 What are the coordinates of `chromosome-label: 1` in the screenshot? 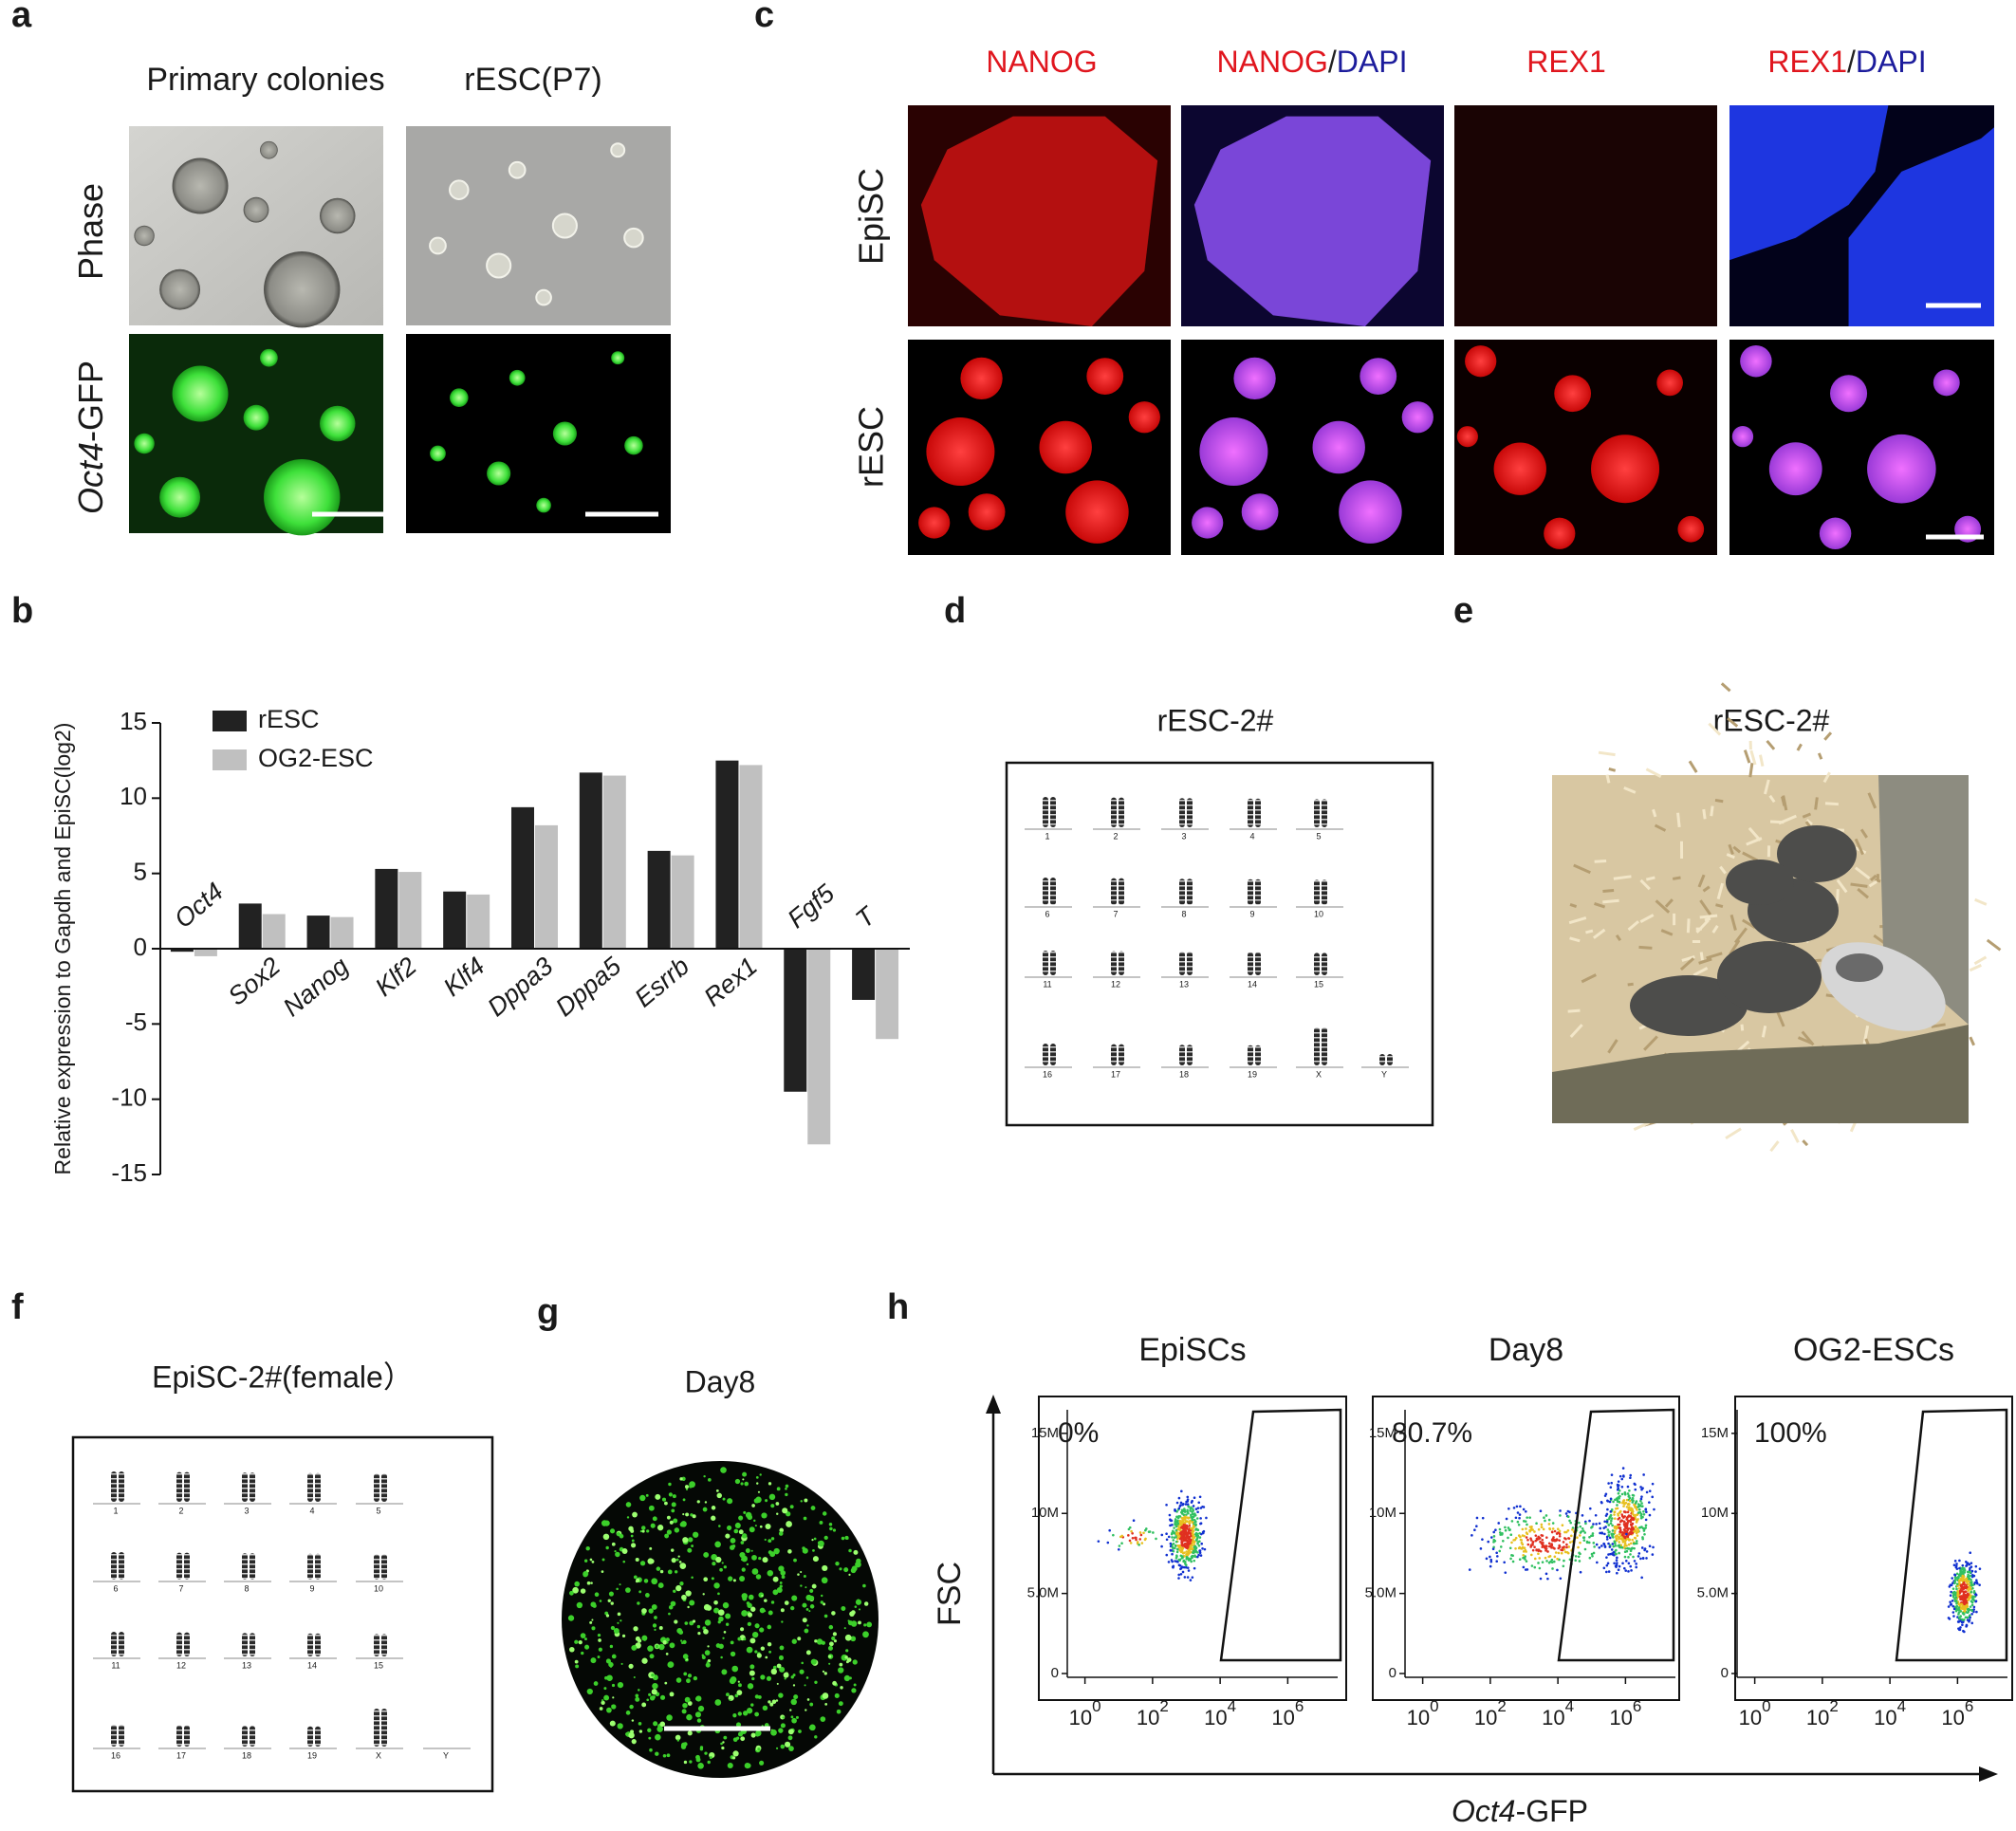 It's located at (1047, 836).